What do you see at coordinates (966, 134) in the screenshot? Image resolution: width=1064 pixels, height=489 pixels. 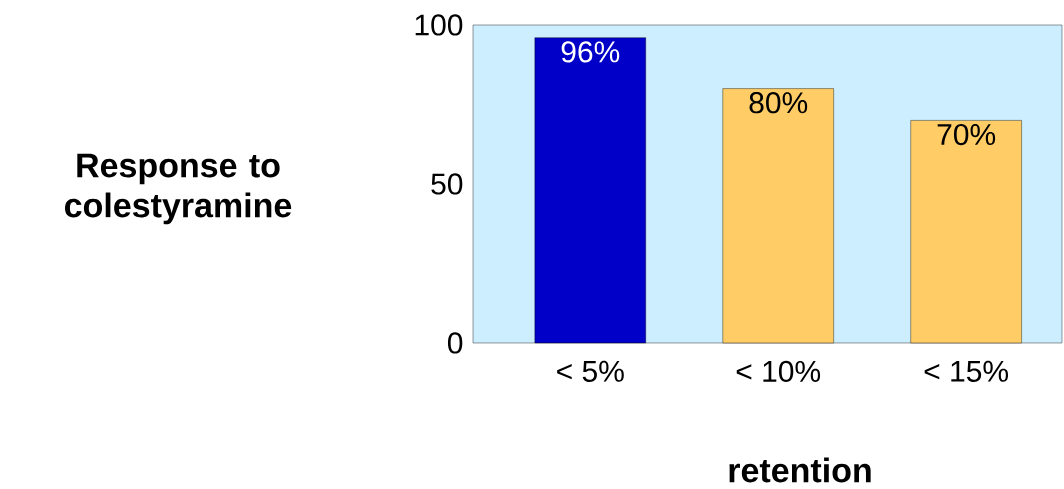 I see `data-label: 70%` at bounding box center [966, 134].